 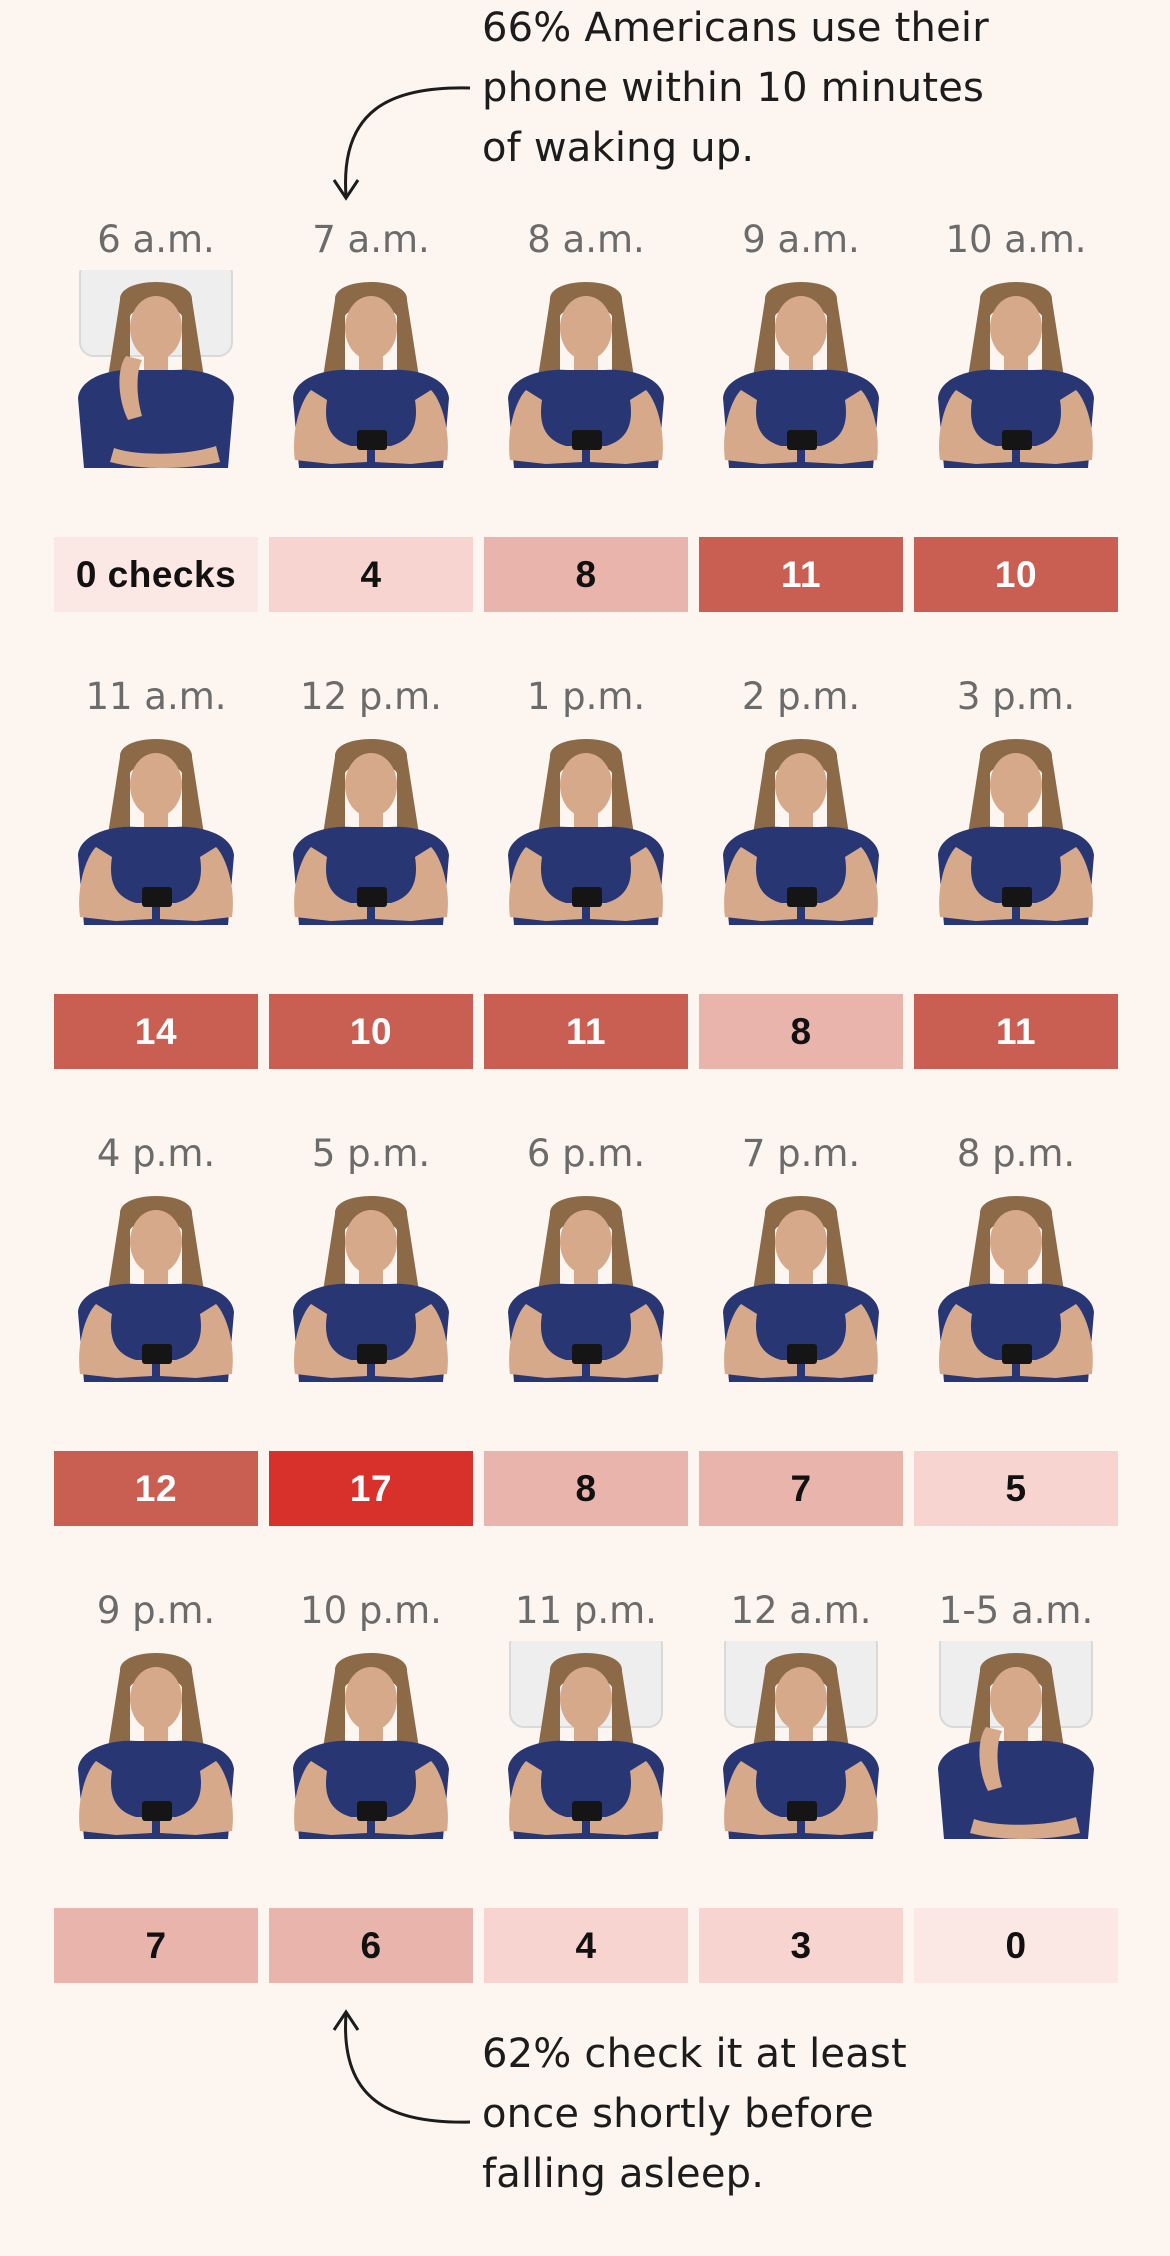 What do you see at coordinates (1016, 1945) in the screenshot?
I see `check-count: 0` at bounding box center [1016, 1945].